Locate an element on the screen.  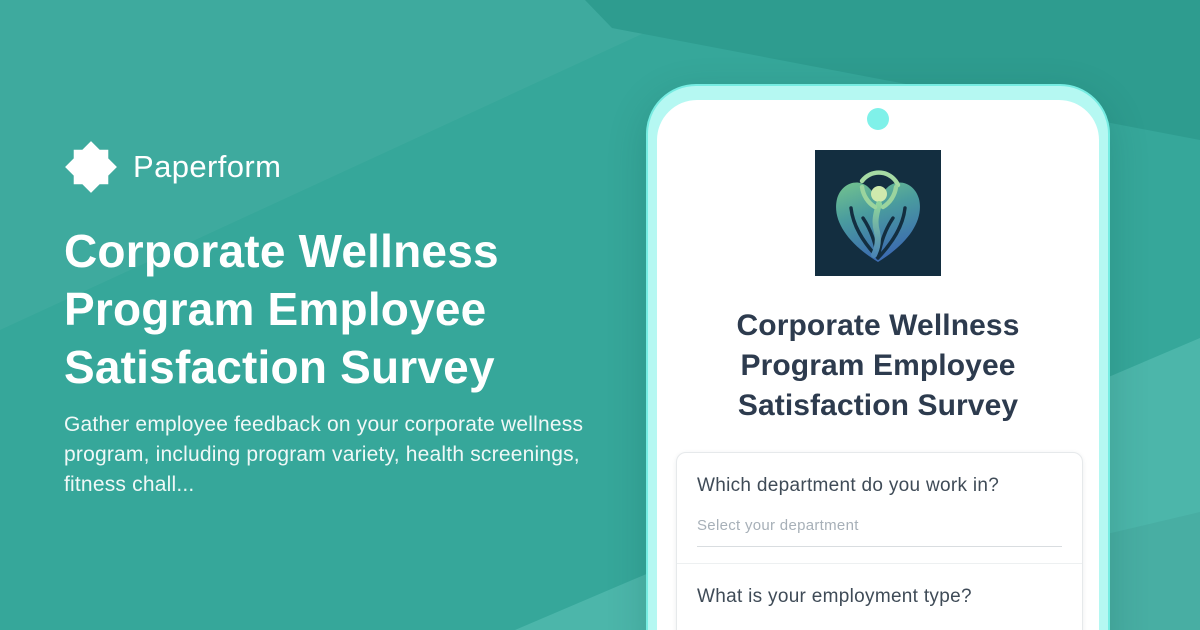
wellness-heart-icon is located at coordinates (878, 213).